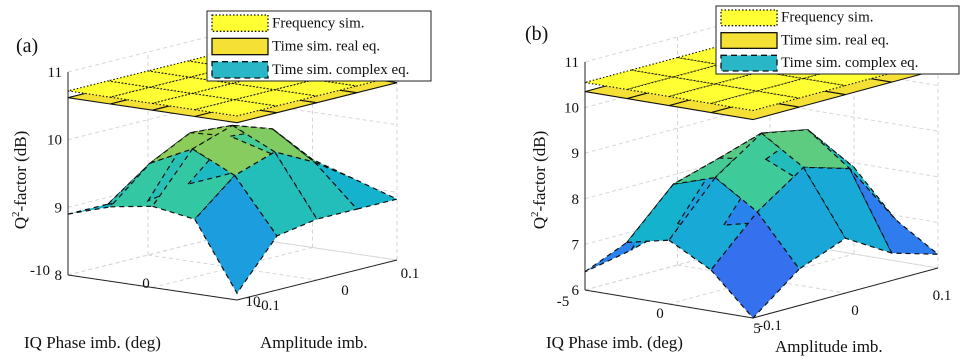  I want to click on z-tick-label: 6, so click(576, 291).